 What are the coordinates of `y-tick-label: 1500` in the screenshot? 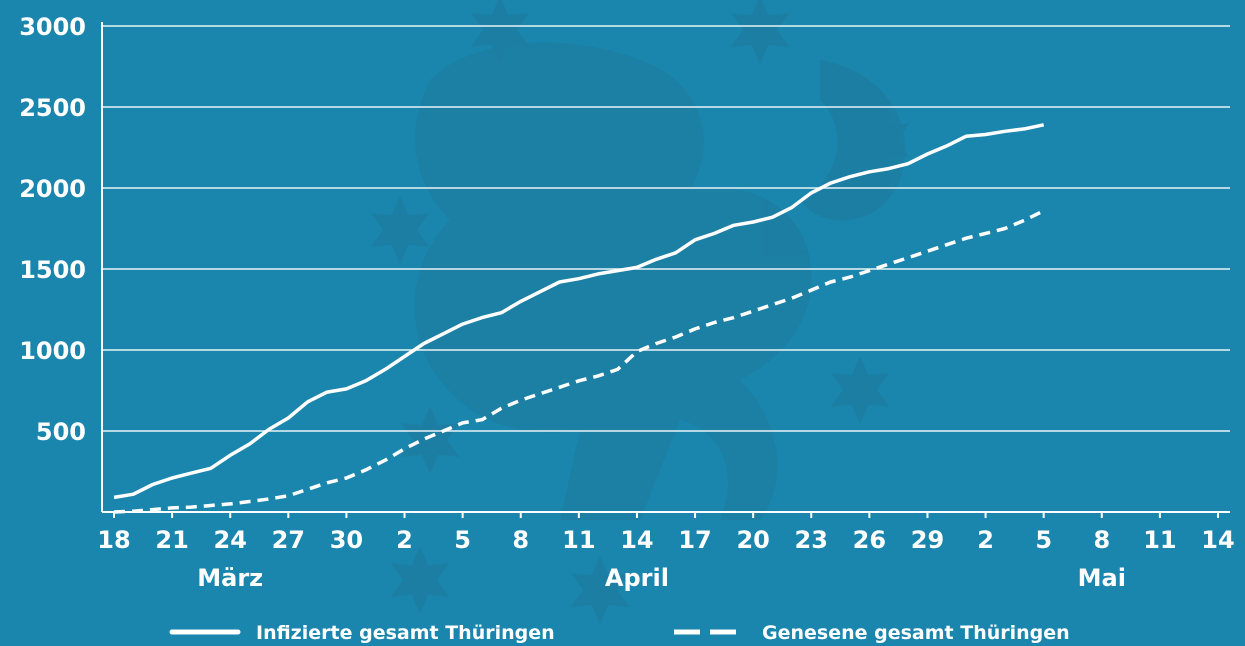 It's located at (52, 270).